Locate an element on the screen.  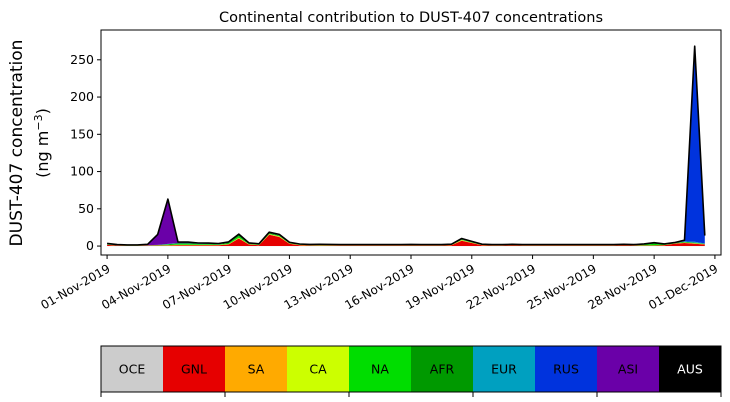
legend-label-afr: AFR is located at coordinates (442, 369).